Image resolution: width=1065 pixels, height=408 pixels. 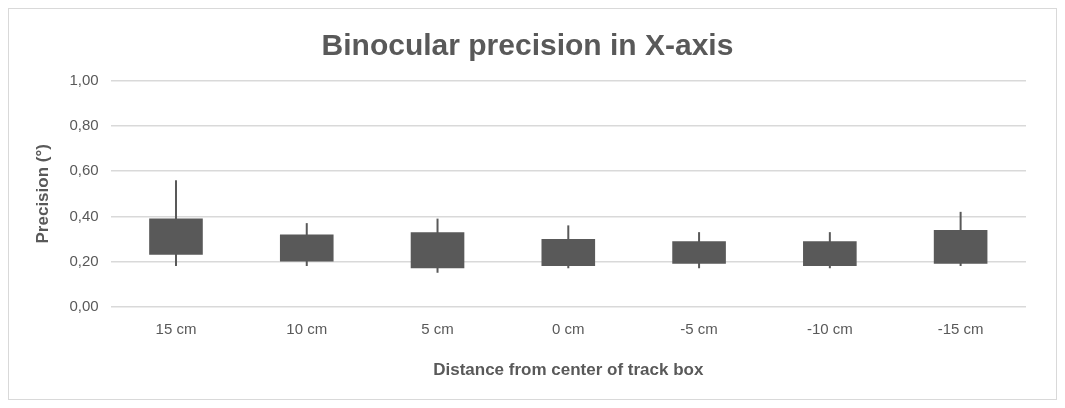 What do you see at coordinates (829, 328) in the screenshot?
I see `x-tick-label: -10 cm` at bounding box center [829, 328].